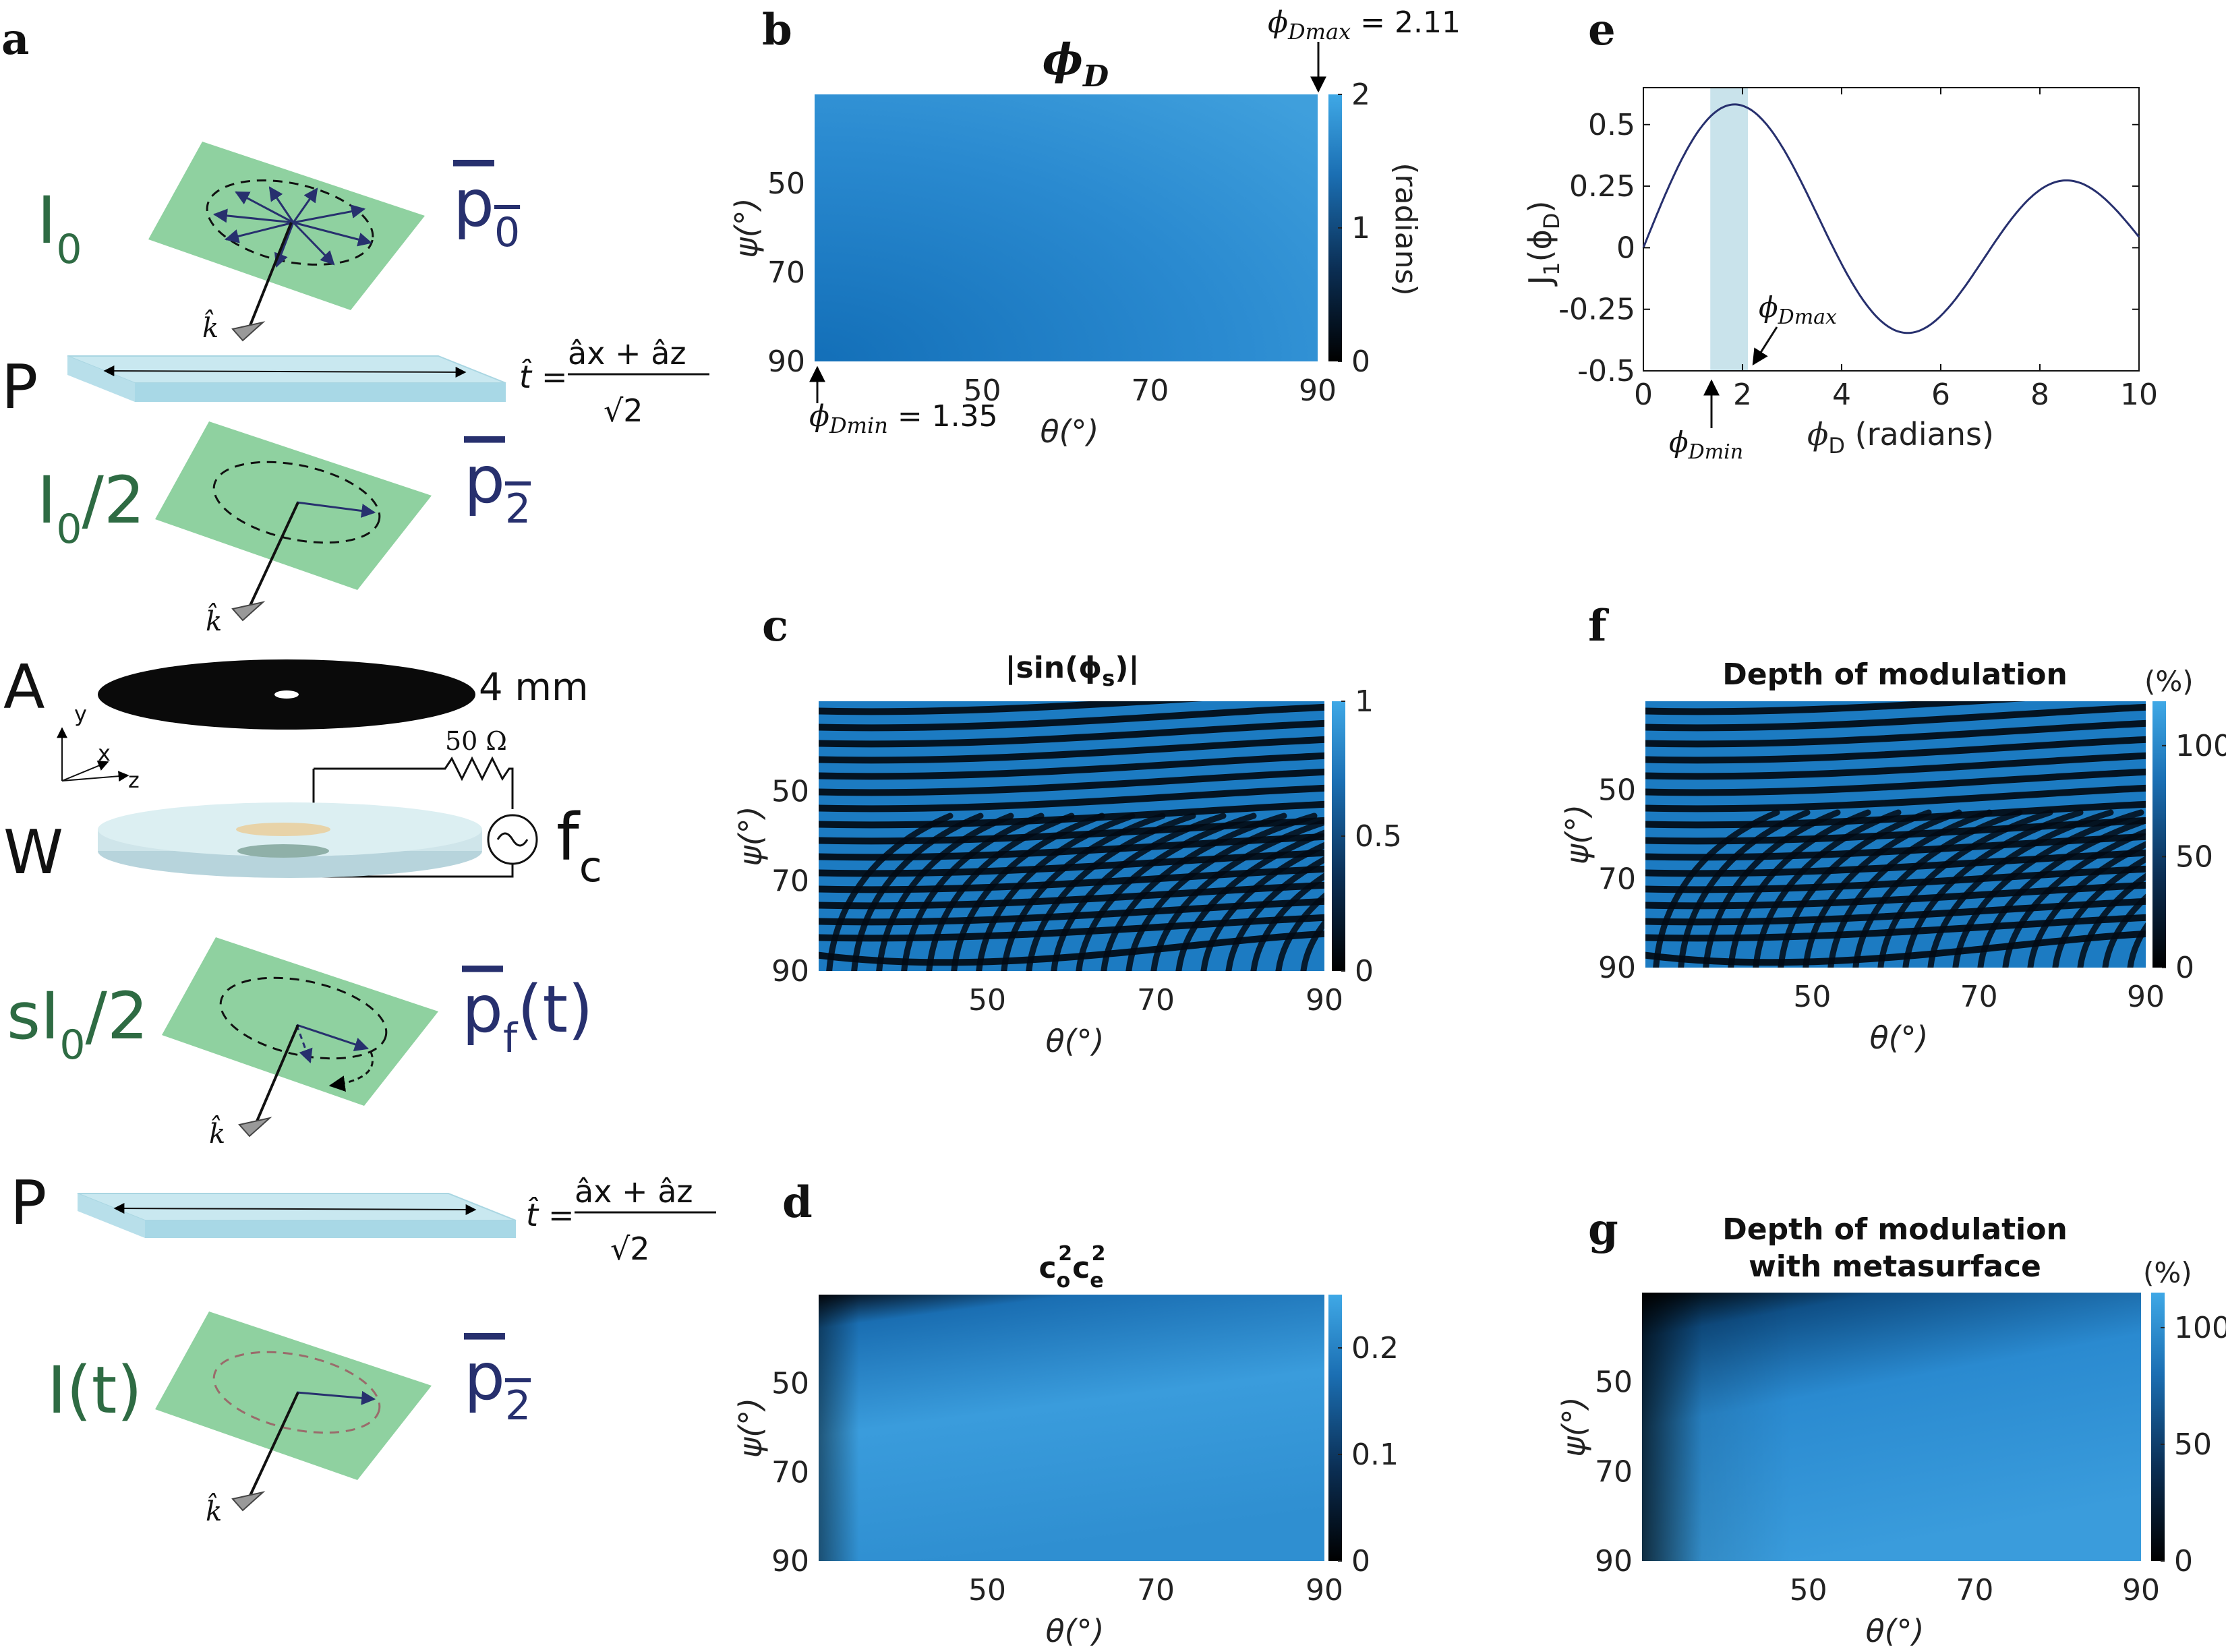  I want to click on resistor-label: 50 Ω, so click(476, 741).